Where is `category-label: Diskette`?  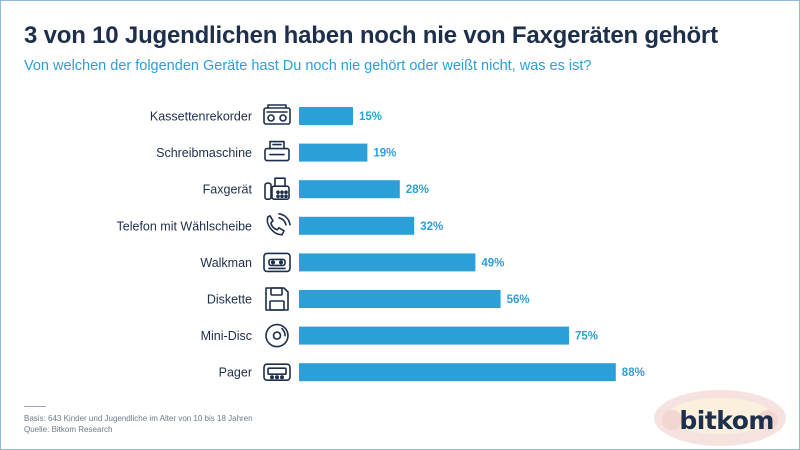 category-label: Diskette is located at coordinates (229, 300).